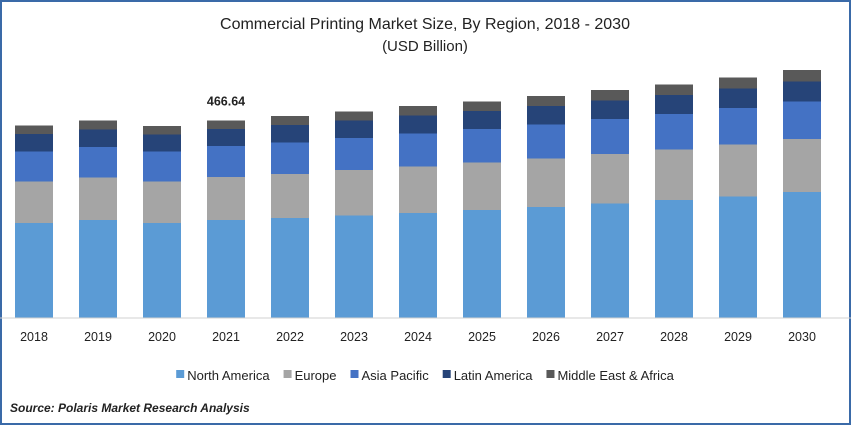 This screenshot has width=851, height=425. I want to click on bar-latin-america-2029, so click(738, 98).